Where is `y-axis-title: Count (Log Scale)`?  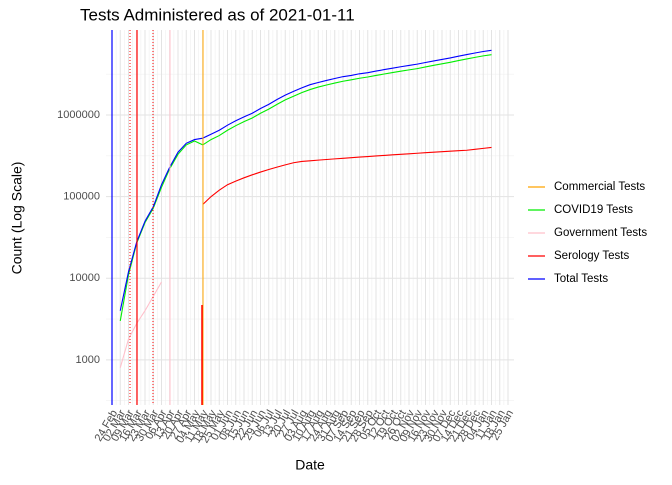 y-axis-title: Count (Log Scale) is located at coordinates (17, 218).